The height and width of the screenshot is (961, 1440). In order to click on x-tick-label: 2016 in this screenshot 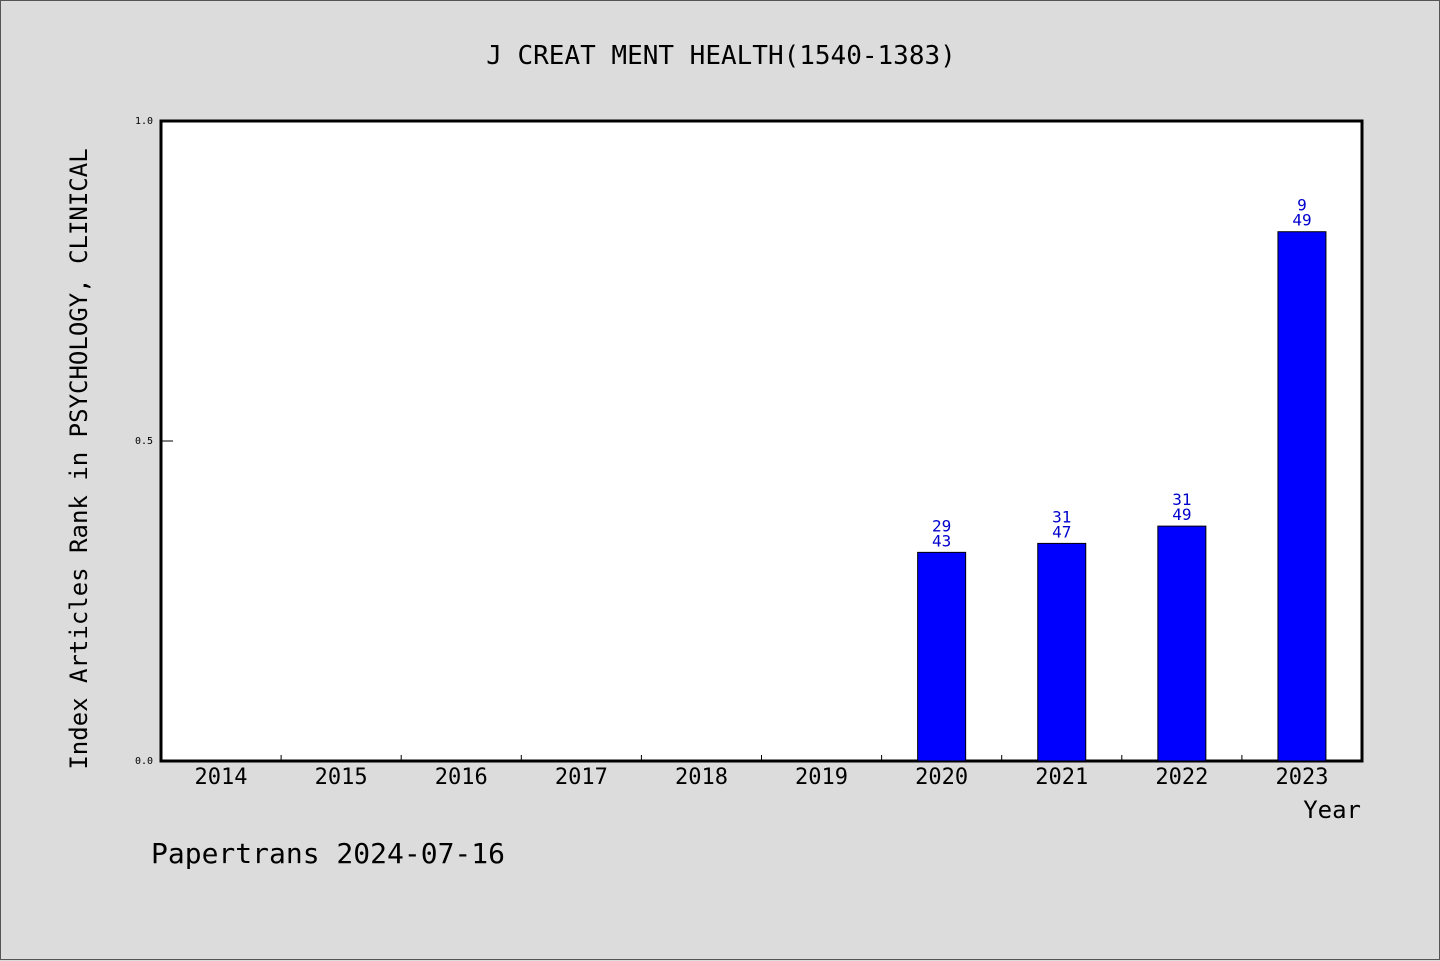, I will do `click(461, 777)`.